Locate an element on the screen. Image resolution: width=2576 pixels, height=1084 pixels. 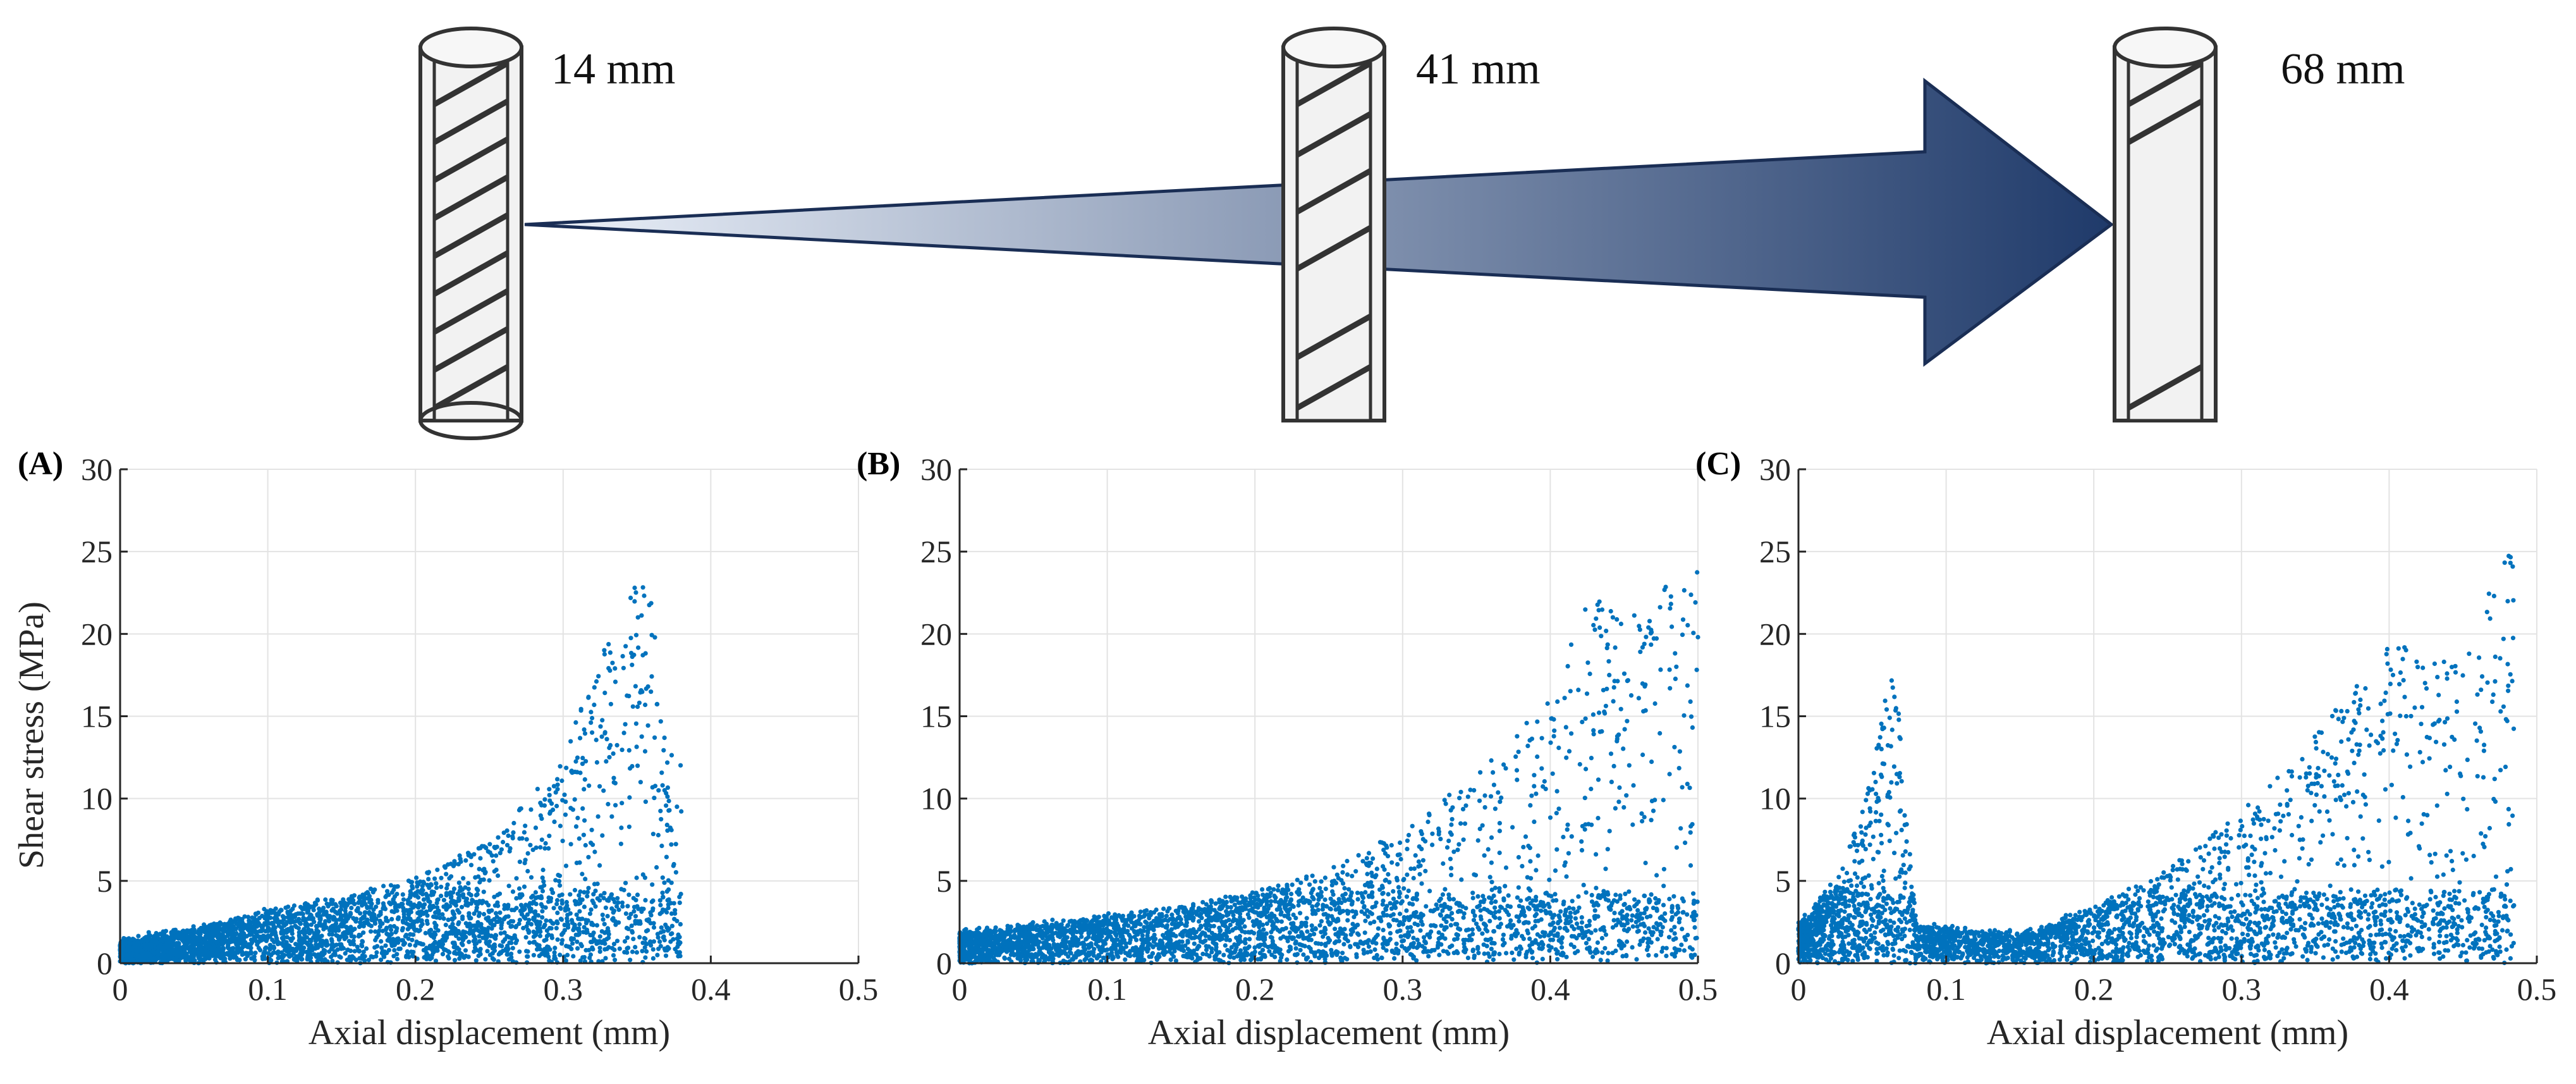
specimen-label-41mm: 41 mm is located at coordinates (1478, 69).